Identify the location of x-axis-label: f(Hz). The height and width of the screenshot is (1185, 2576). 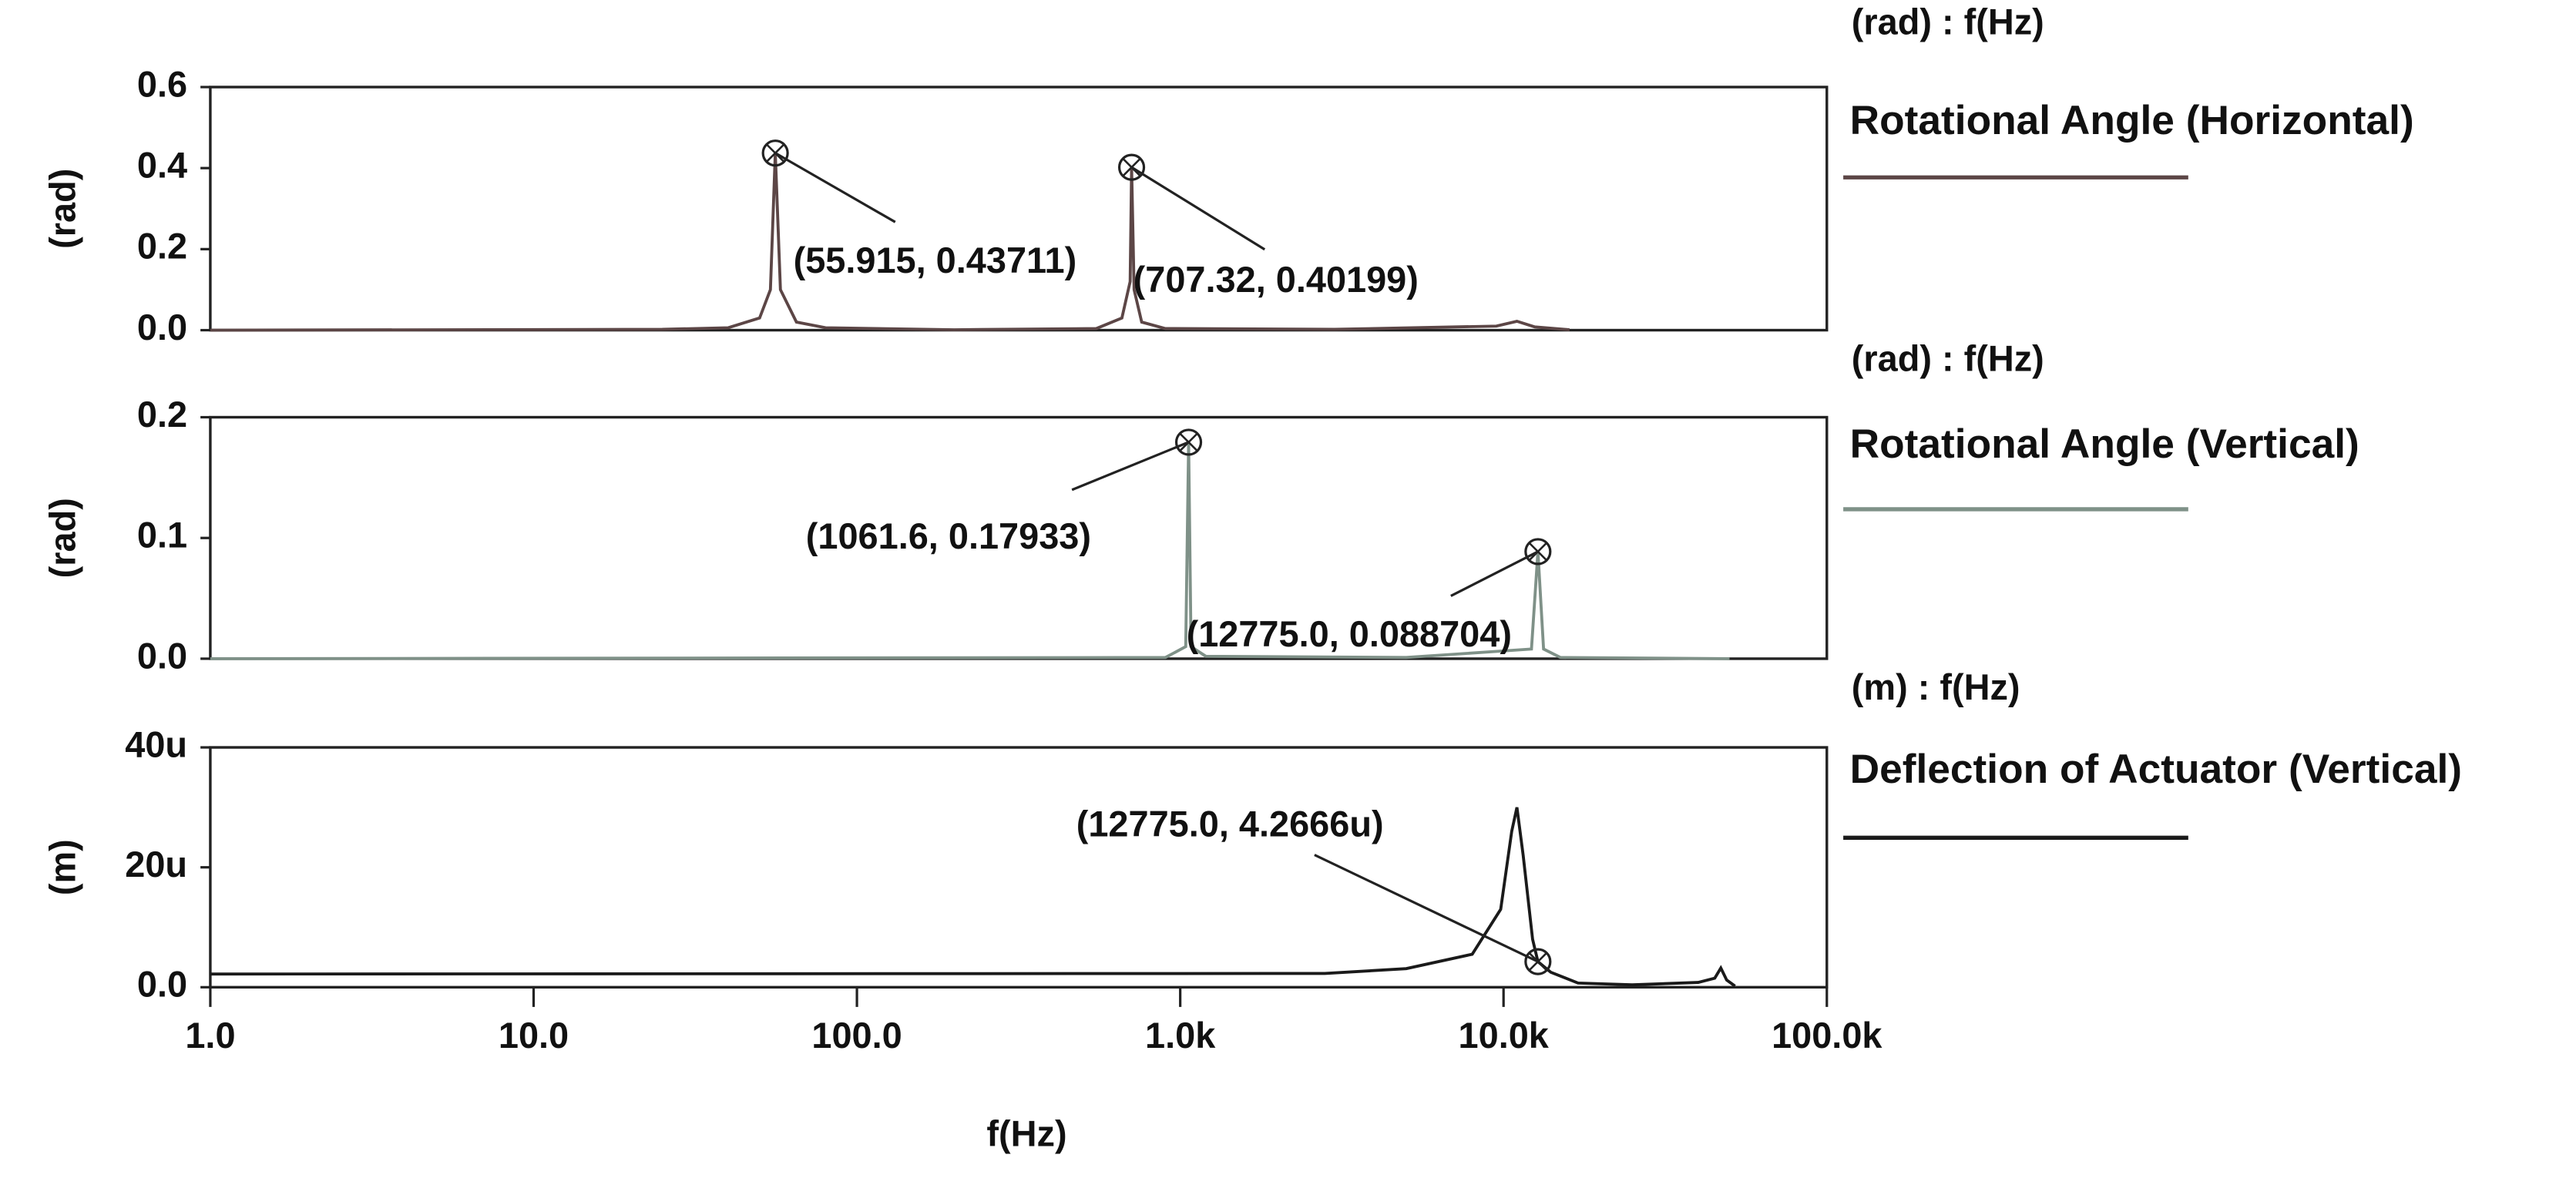
(1026, 1134).